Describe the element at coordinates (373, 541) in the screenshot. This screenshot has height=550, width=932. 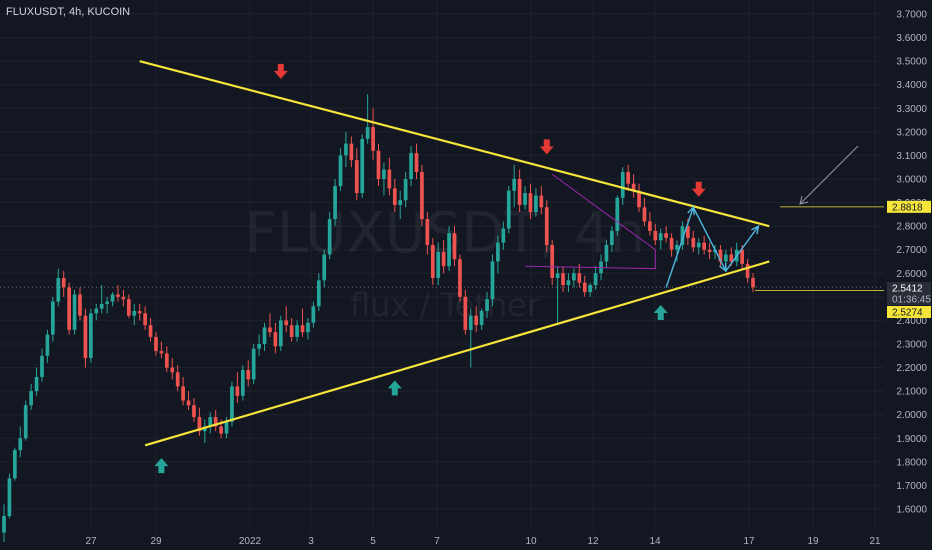
I see `time-tick-label: 5` at that location.